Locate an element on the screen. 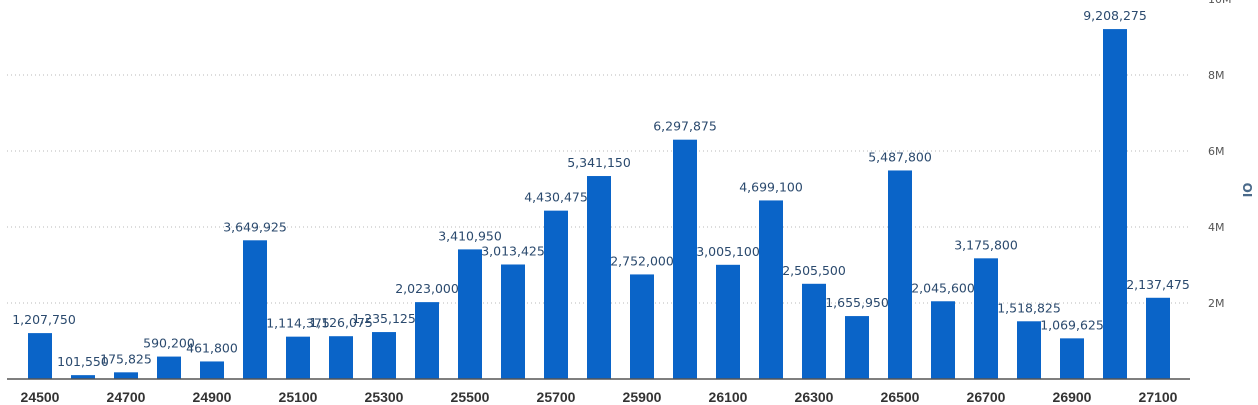 The height and width of the screenshot is (405, 1258). data-label: 590,200 is located at coordinates (169, 343).